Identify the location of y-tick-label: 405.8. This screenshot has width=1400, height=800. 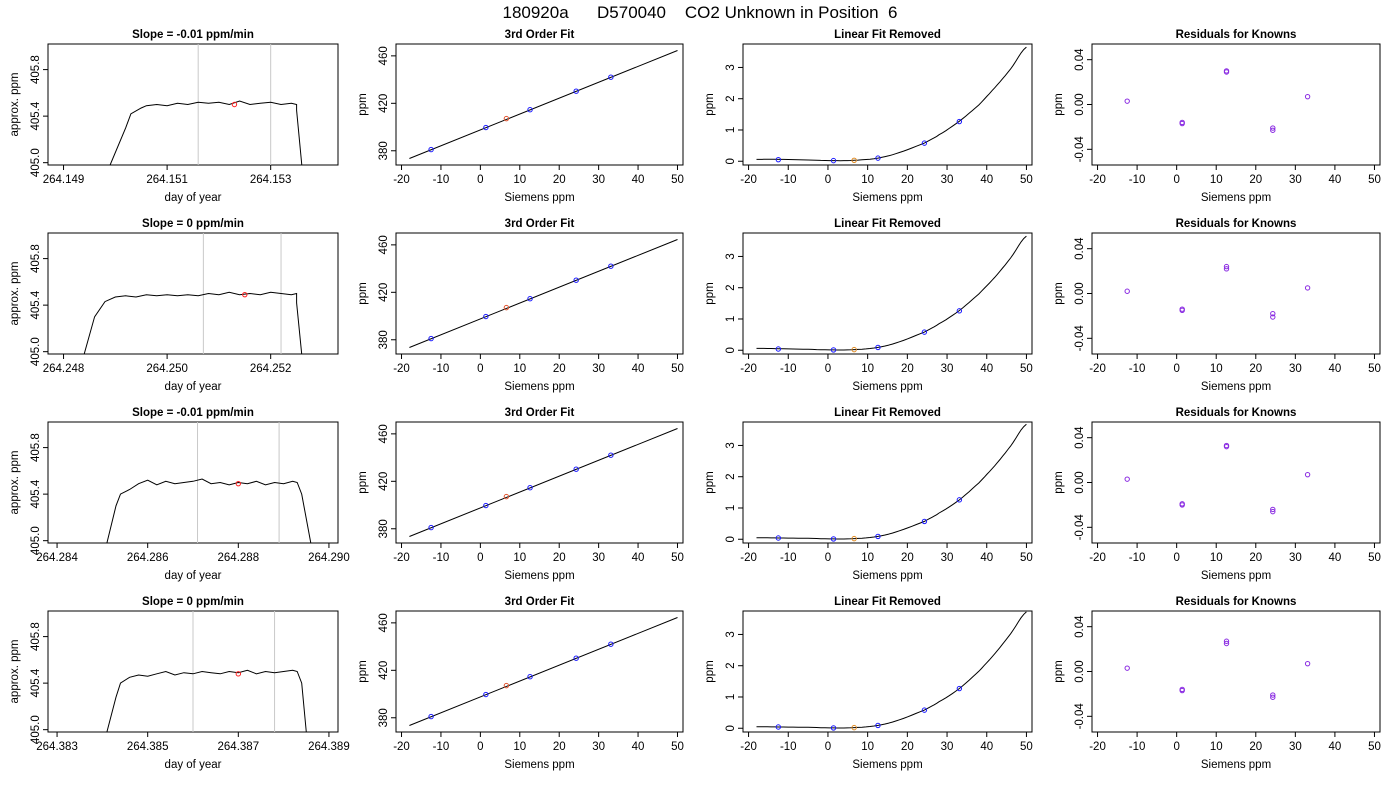
(36, 447).